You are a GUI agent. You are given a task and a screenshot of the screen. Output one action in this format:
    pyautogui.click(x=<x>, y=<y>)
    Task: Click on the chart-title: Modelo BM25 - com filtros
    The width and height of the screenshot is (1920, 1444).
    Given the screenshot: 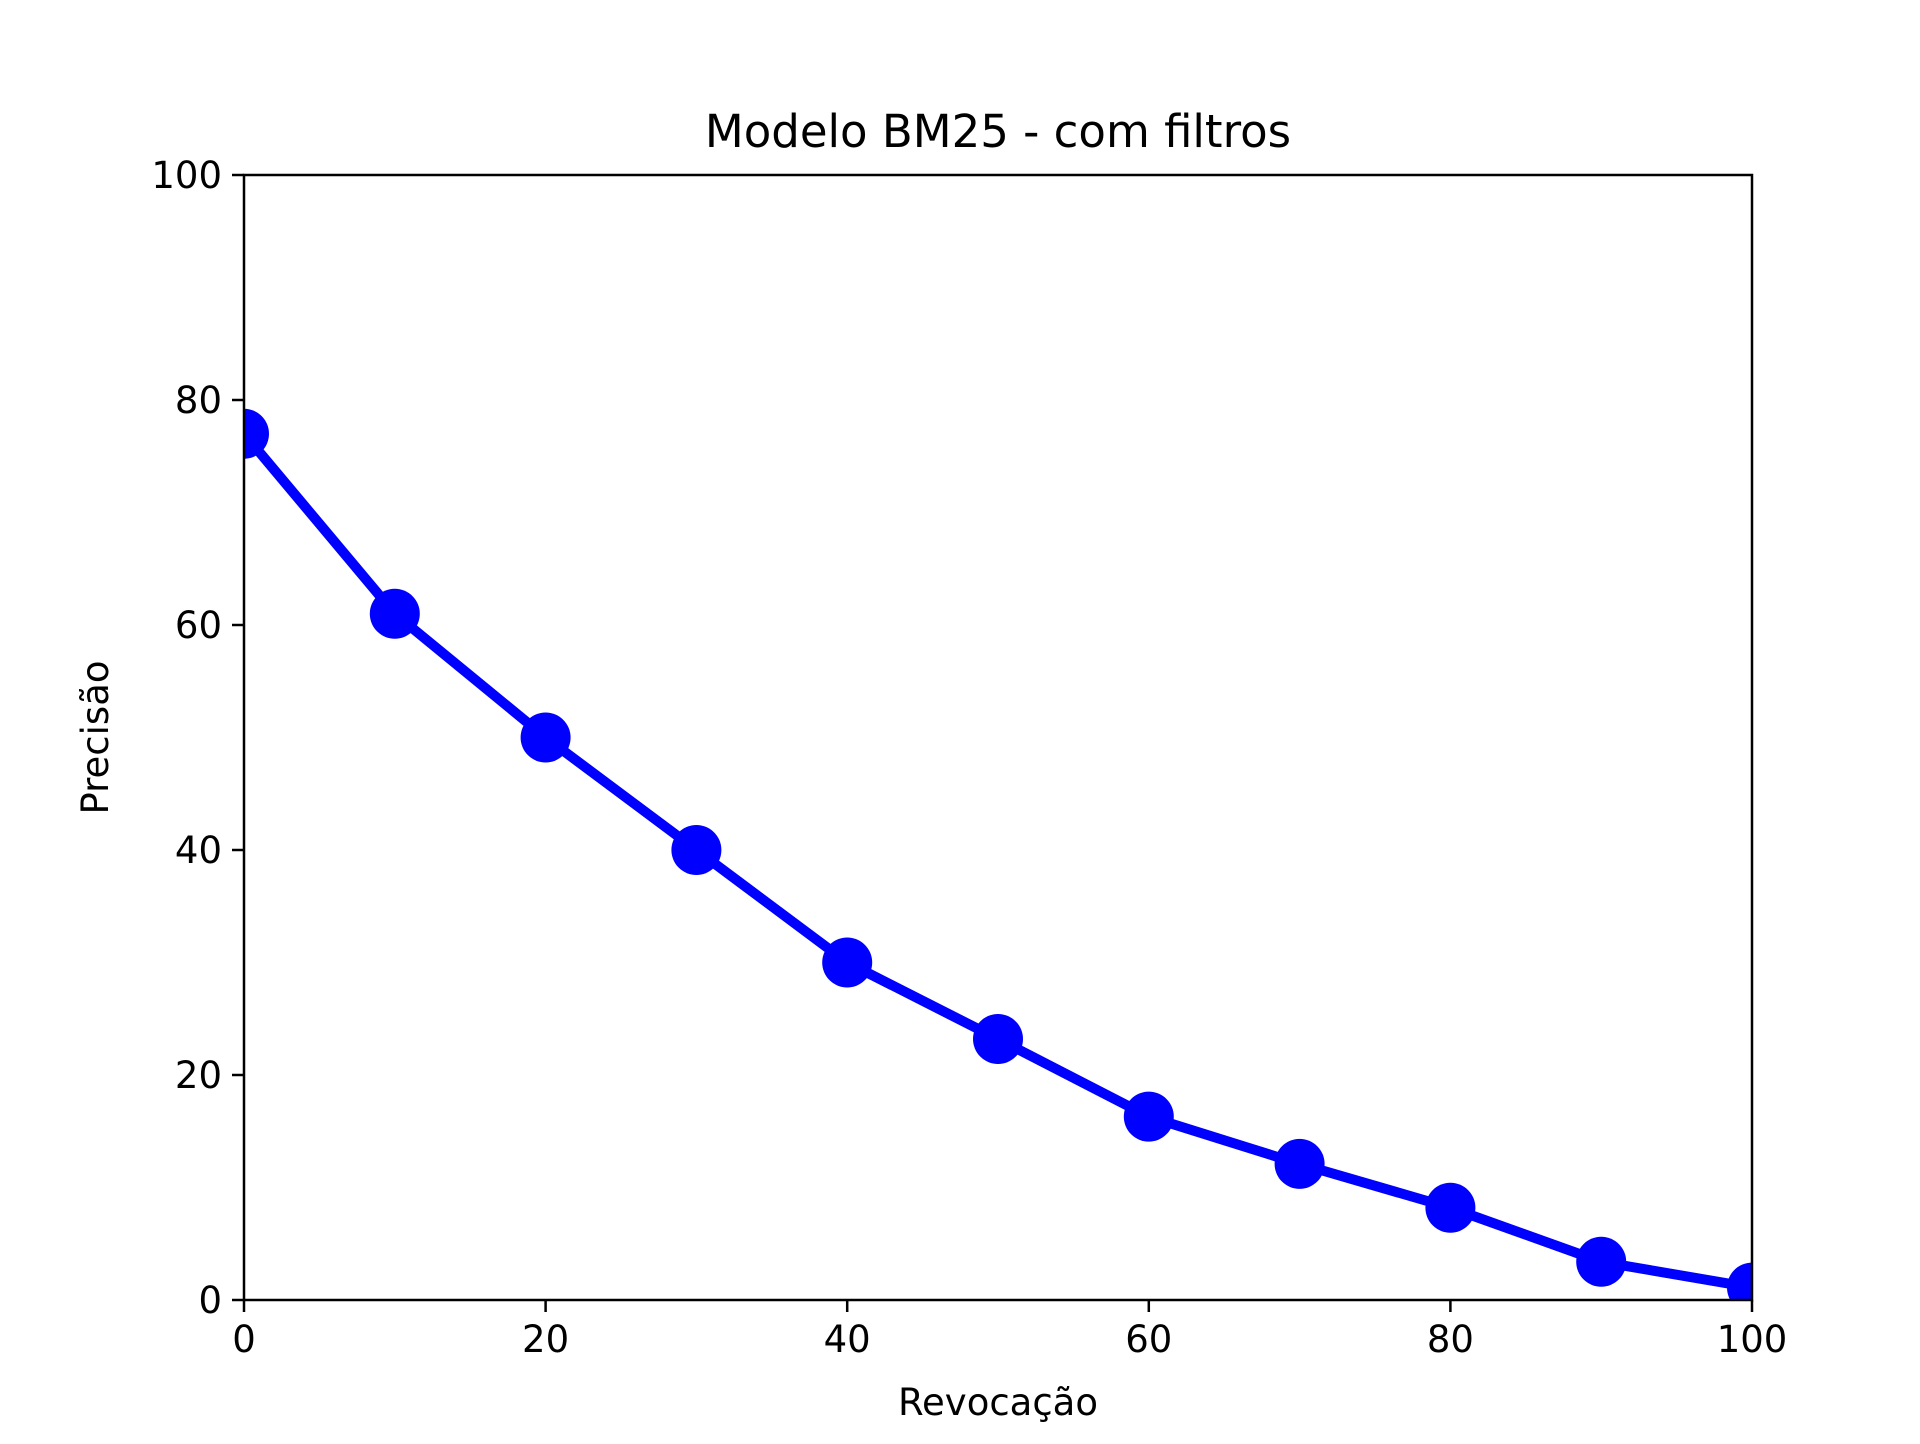 What is the action you would take?
    pyautogui.click(x=998, y=131)
    